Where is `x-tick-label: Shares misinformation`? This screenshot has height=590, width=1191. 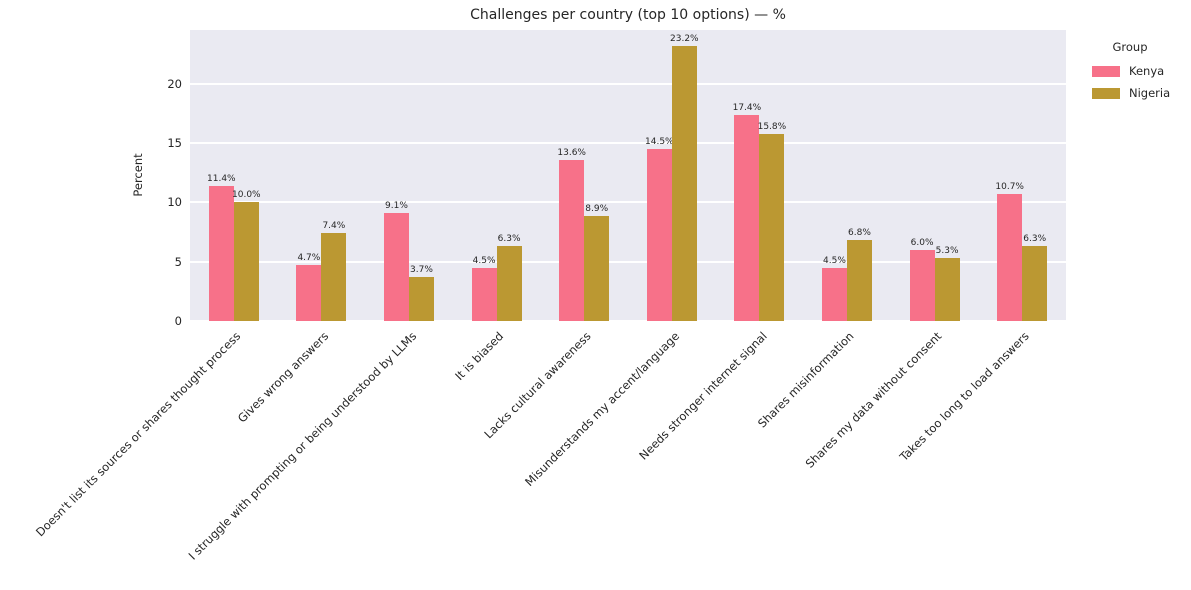 x-tick-label: Shares misinformation is located at coordinates (806, 380).